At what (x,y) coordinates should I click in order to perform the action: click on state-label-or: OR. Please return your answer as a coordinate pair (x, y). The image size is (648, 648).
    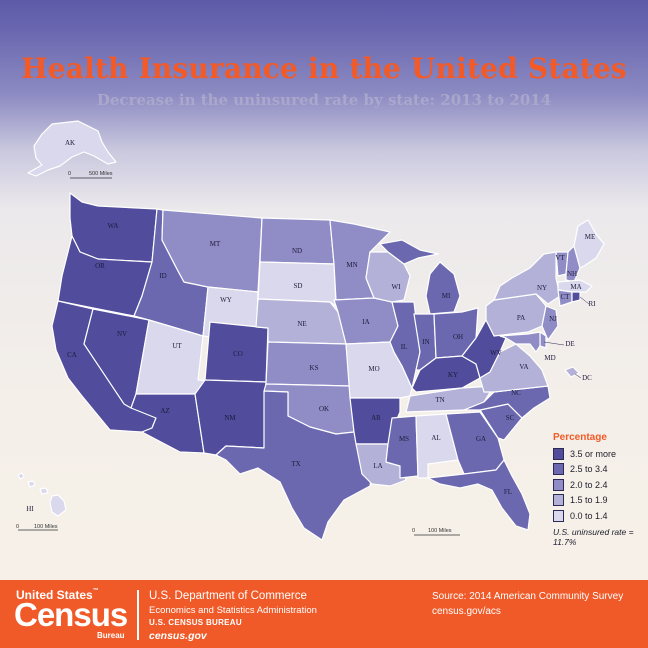
    Looking at the image, I should click on (100, 266).